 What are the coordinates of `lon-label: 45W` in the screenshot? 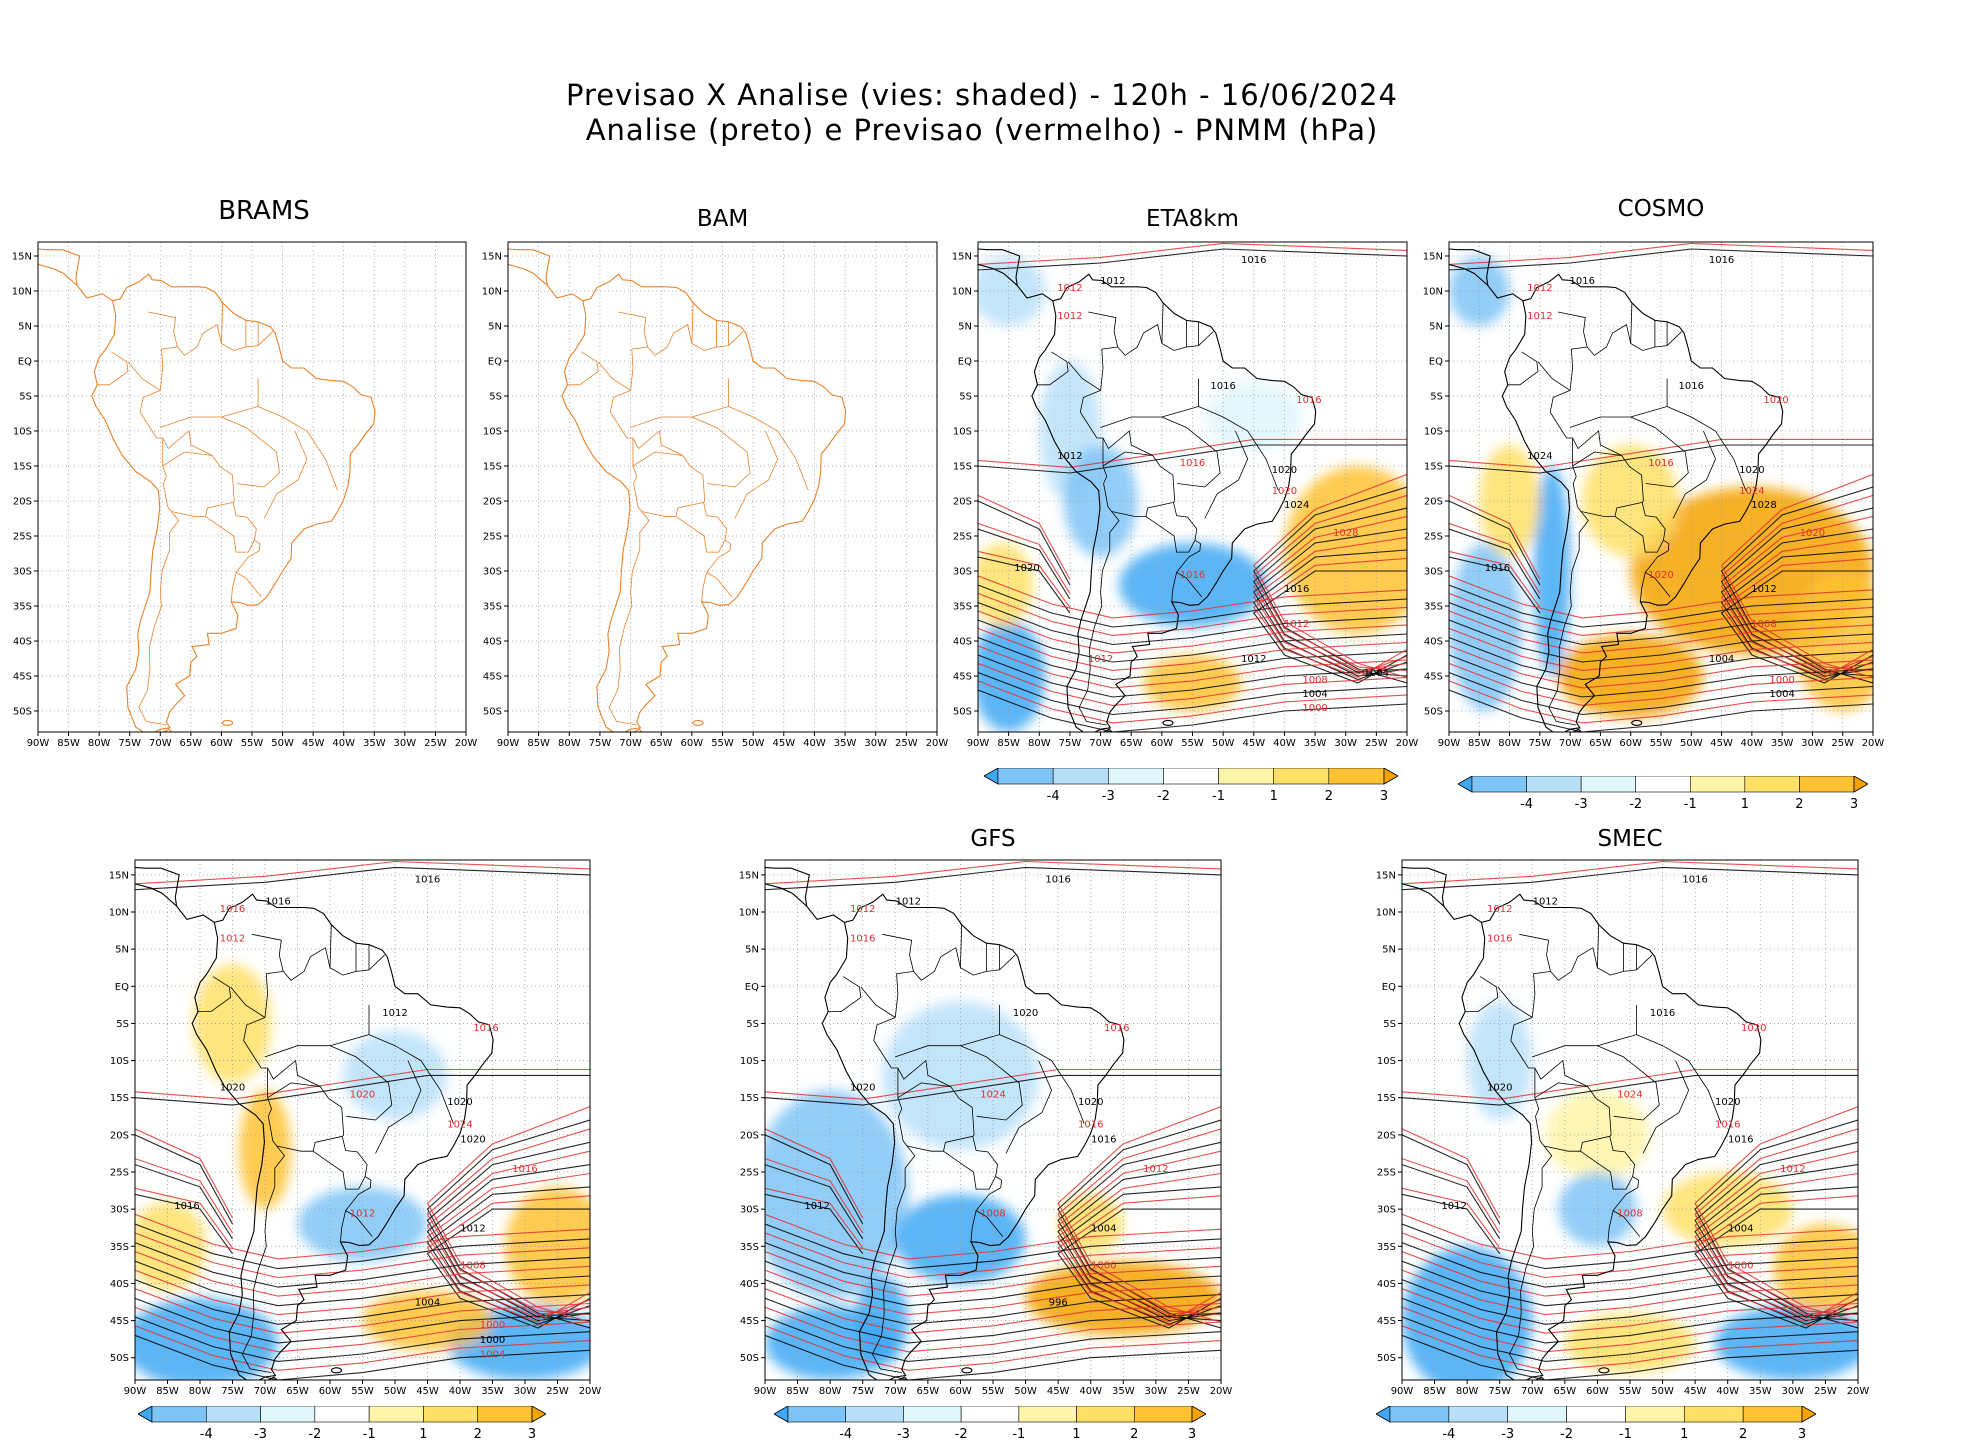 It's located at (1721, 743).